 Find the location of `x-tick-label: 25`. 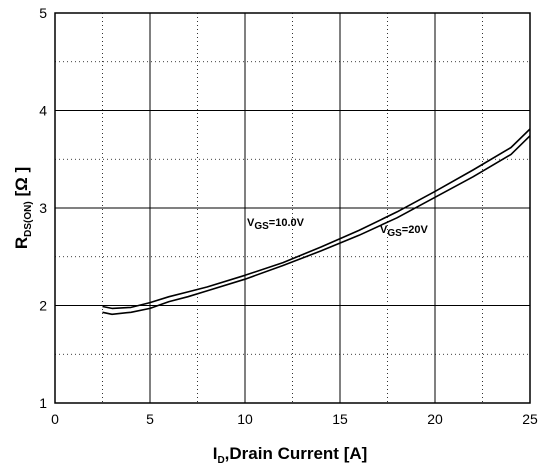

x-tick-label: 25 is located at coordinates (530, 419).